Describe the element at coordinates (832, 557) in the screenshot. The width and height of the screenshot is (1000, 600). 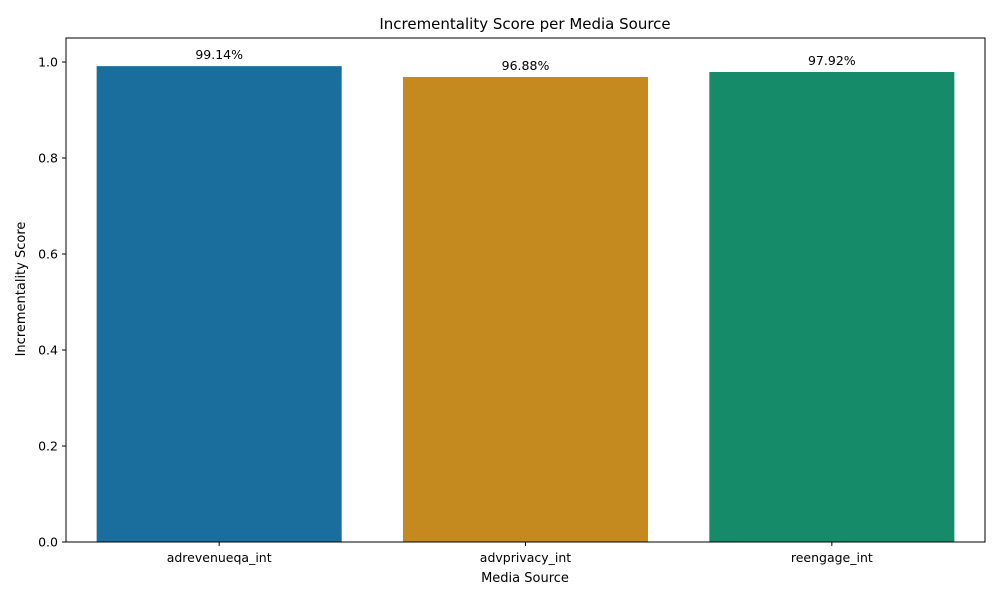
I see `x-tick-label-reengage_int: reengage_int` at that location.